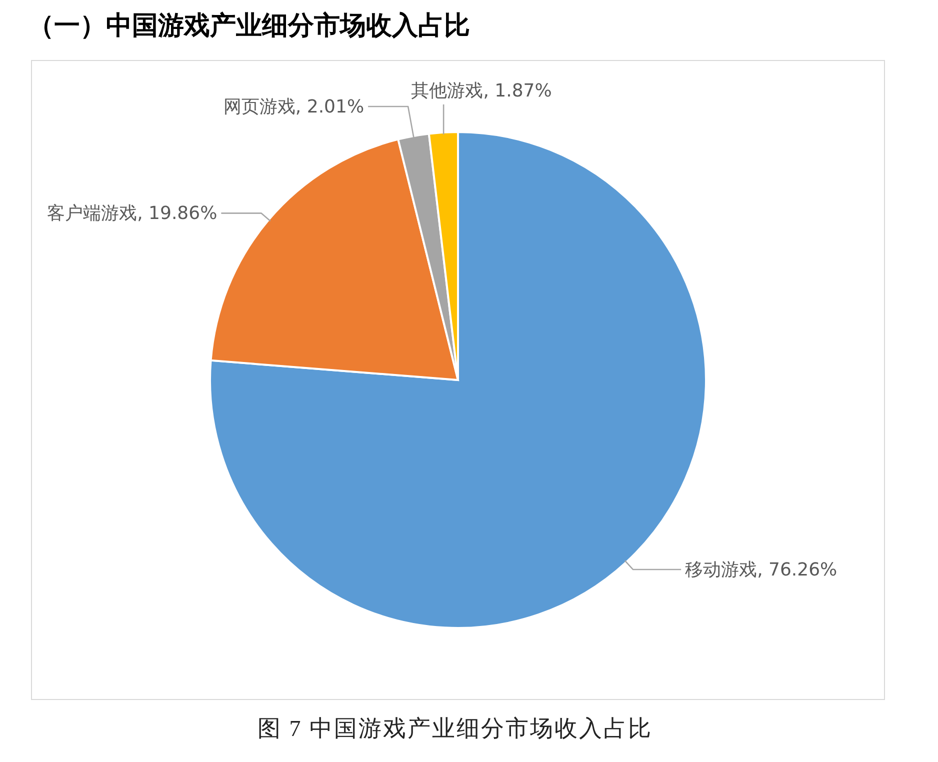 The image size is (938, 762). I want to click on chart-title: （一）中国游戏产业细分市场收入占比, so click(249, 26).